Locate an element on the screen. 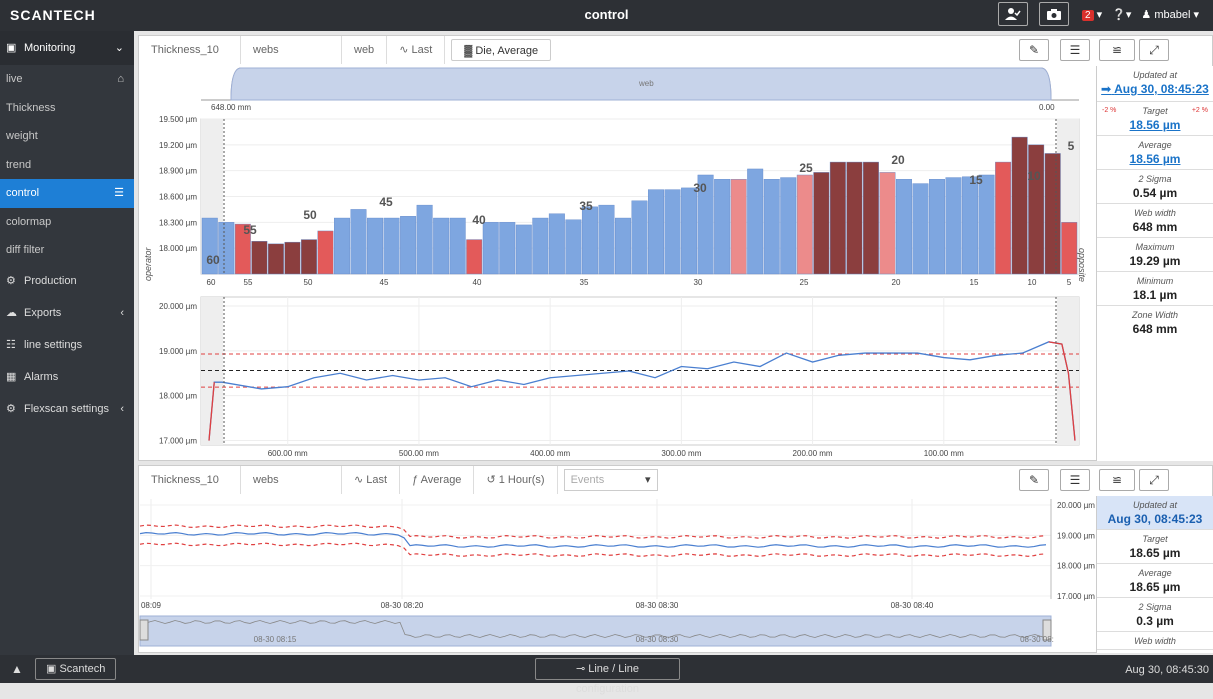 The width and height of the screenshot is (1213, 699). sidebar-item-weight: weight is located at coordinates (67, 136).